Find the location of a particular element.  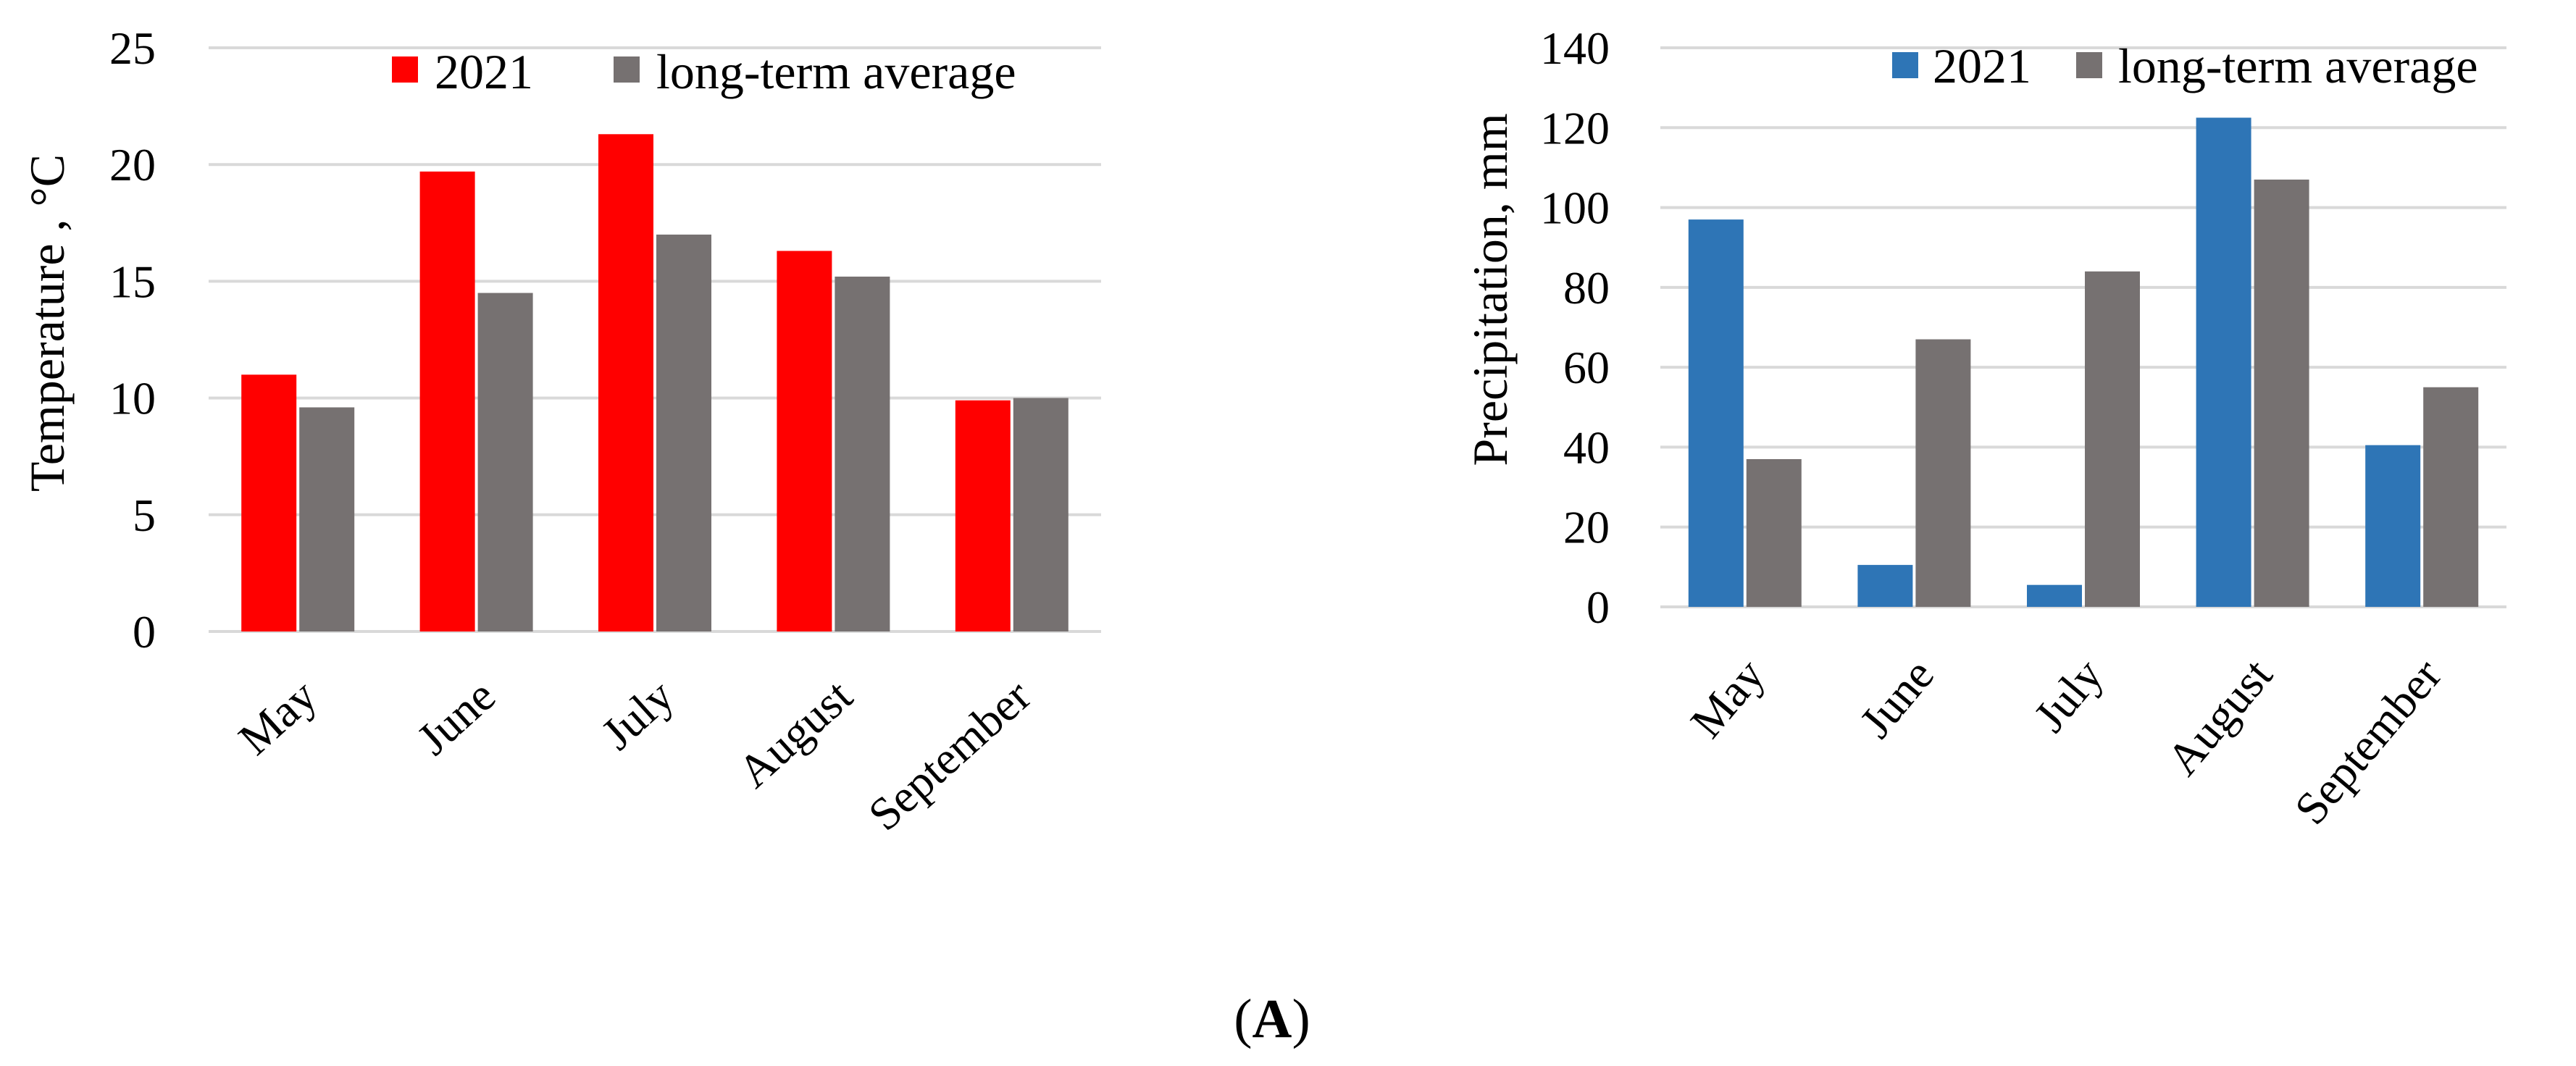

precipitation-bar-2021-may is located at coordinates (1716, 414).